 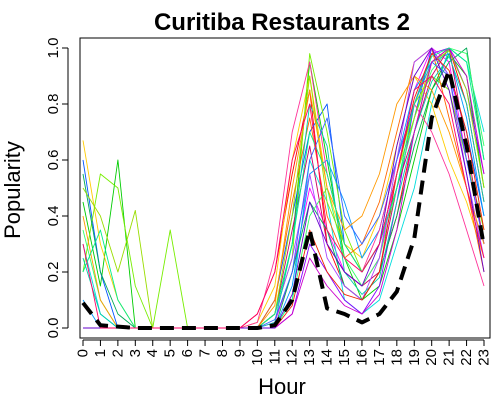 What do you see at coordinates (484, 357) in the screenshot?
I see `x-tick-label: 23` at bounding box center [484, 357].